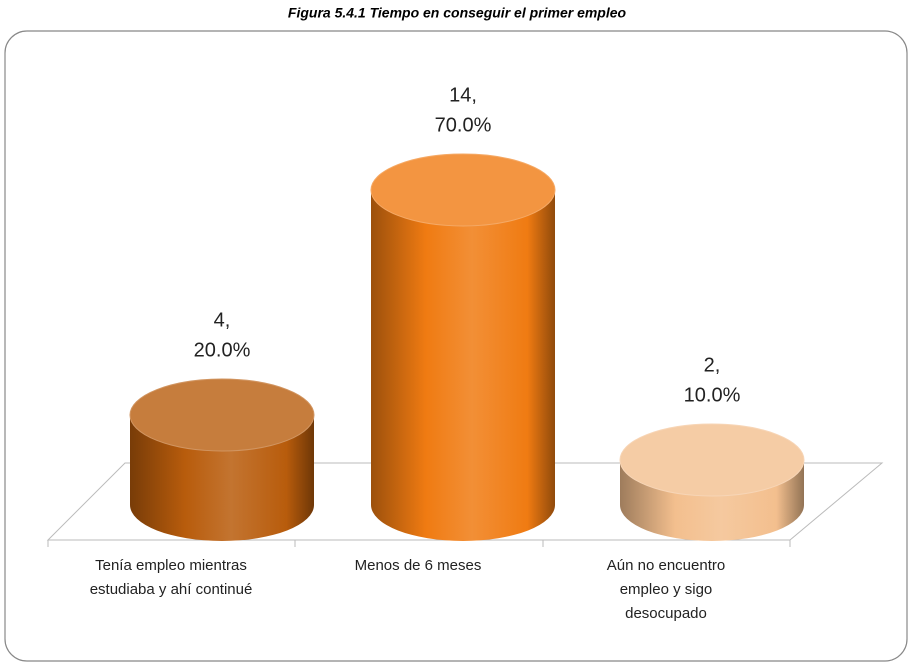 The image size is (914, 672). What do you see at coordinates (222, 350) in the screenshot?
I see `percent-label: 20.0%` at bounding box center [222, 350].